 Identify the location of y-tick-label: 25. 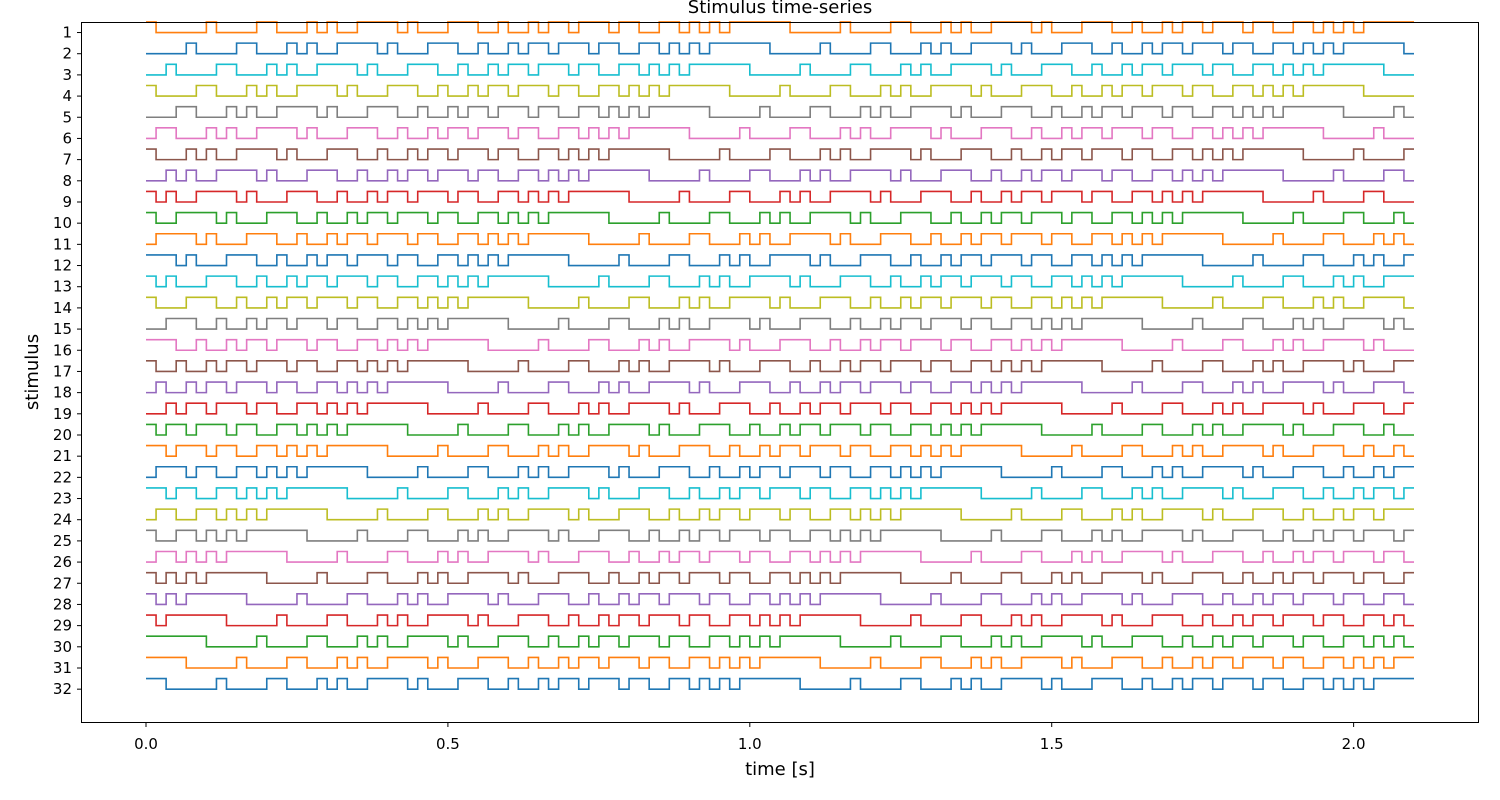
(62, 541).